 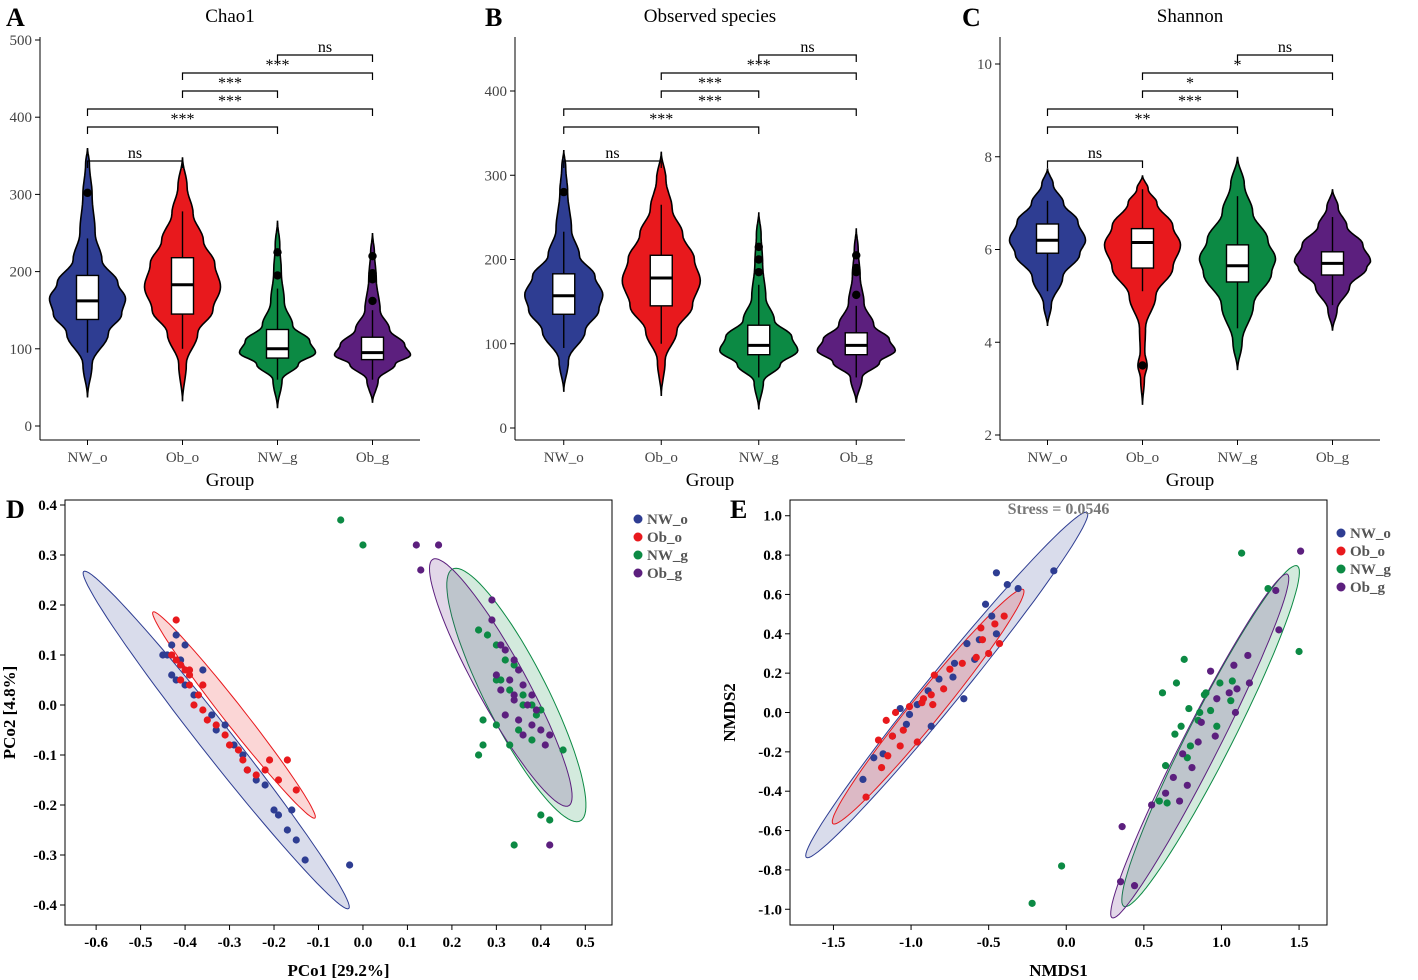 What do you see at coordinates (1058, 970) in the screenshot?
I see `x-axis-title: NMDS1` at bounding box center [1058, 970].